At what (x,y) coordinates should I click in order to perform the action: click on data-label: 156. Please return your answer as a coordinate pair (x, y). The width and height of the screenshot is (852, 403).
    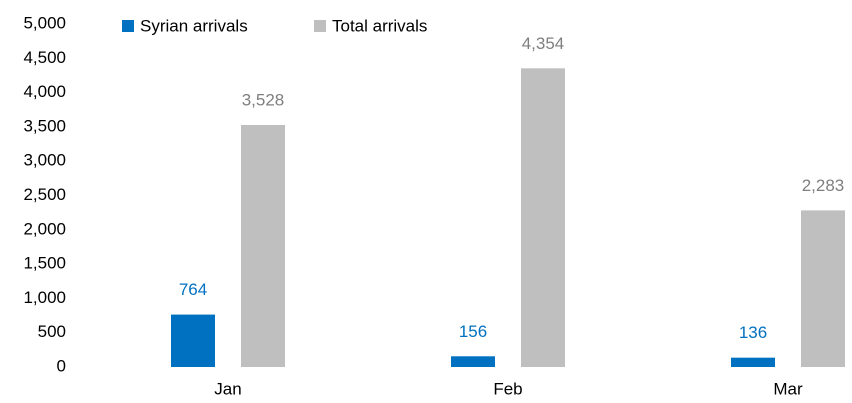
    Looking at the image, I should click on (473, 331).